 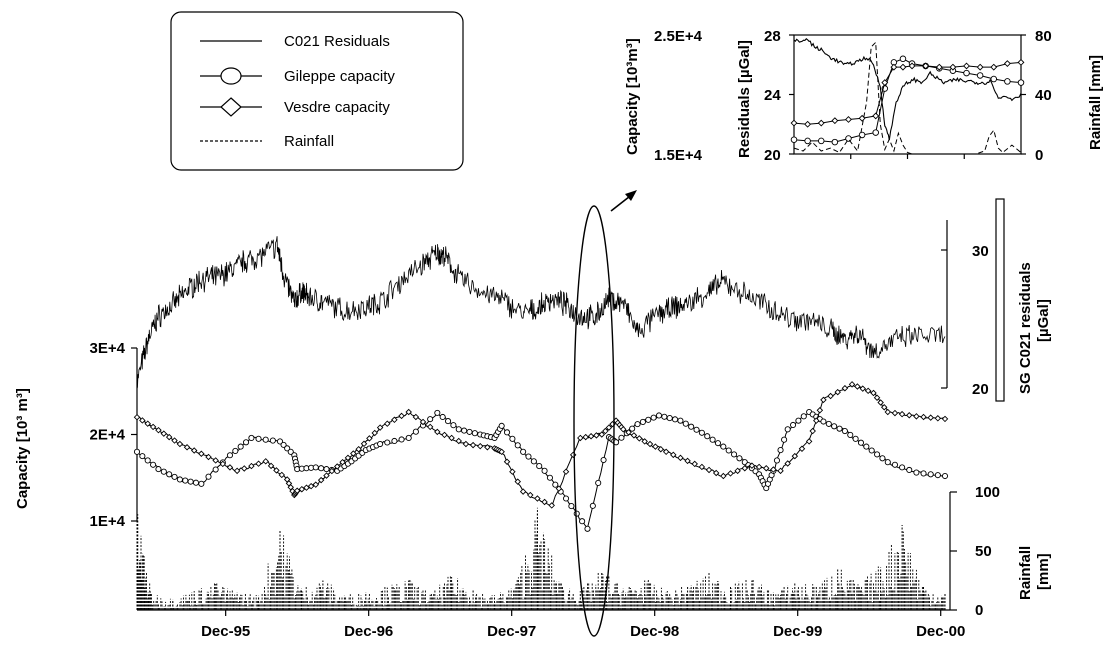 I want to click on rainfall-axis-unit: [mm], so click(x=1043, y=571).